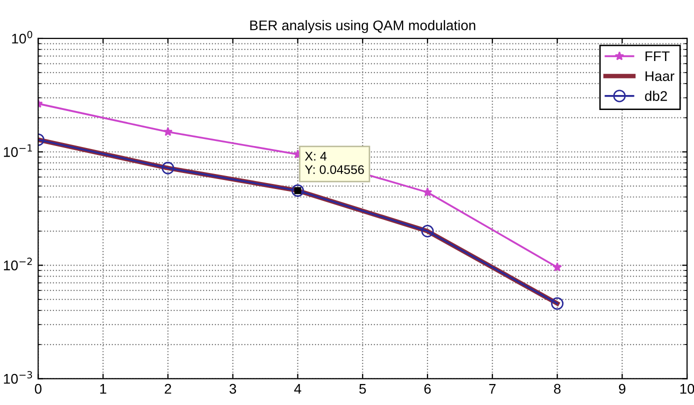  I want to click on x-tick-label: 2, so click(168, 389).